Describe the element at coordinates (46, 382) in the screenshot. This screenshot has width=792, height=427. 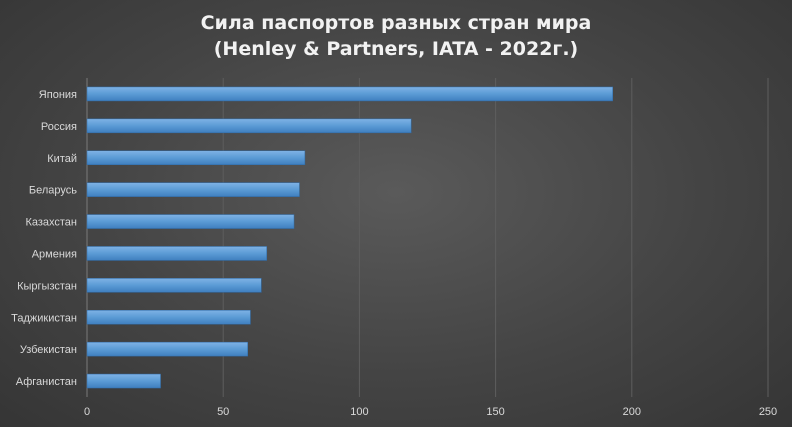
I see `category-label: Афганистан` at that location.